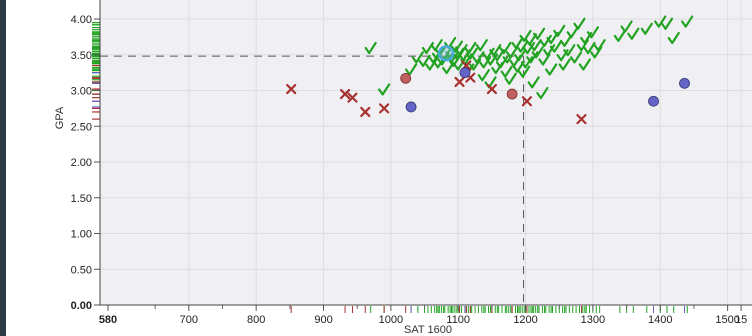  I want to click on highlighted-point, so click(446, 53).